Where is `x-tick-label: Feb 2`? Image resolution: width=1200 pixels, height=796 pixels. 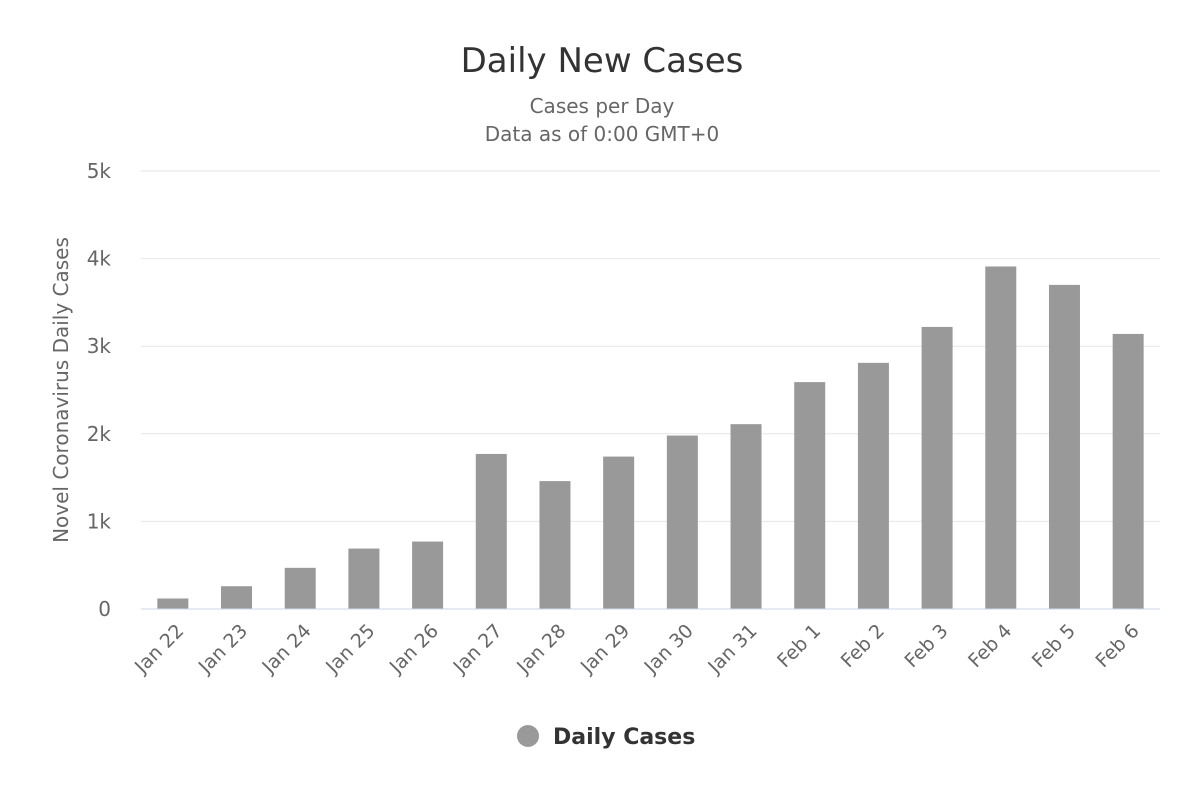
x-tick-label: Feb 2 is located at coordinates (863, 646).